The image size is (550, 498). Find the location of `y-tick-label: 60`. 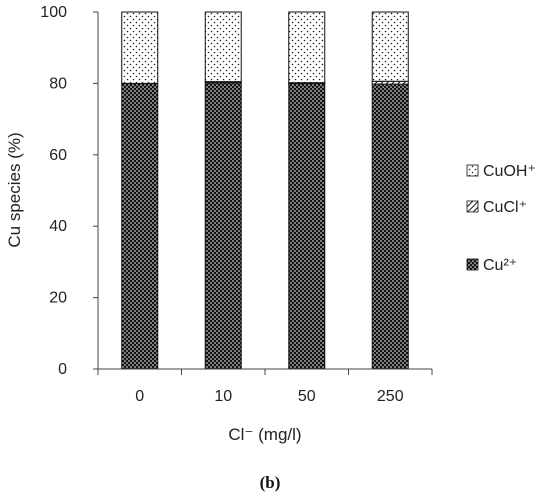

y-tick-label: 60 is located at coordinates (58, 155).